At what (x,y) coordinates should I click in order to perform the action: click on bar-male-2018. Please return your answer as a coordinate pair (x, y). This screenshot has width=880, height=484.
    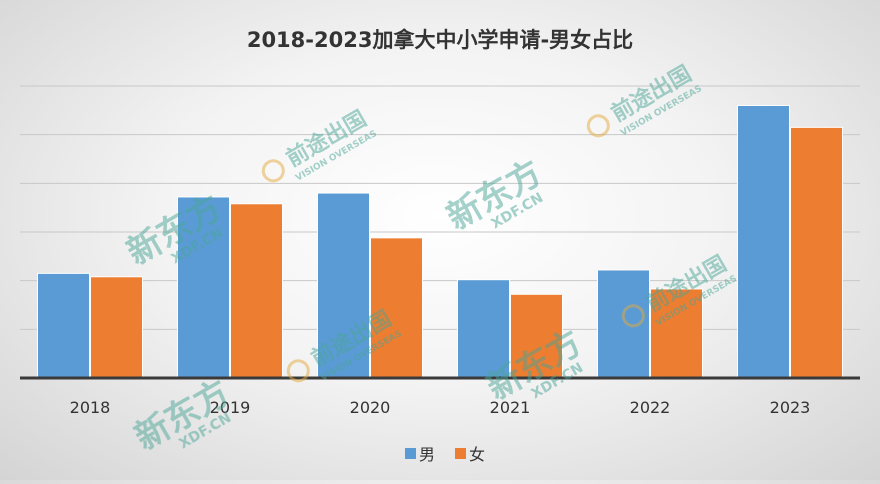
    Looking at the image, I should click on (63, 325).